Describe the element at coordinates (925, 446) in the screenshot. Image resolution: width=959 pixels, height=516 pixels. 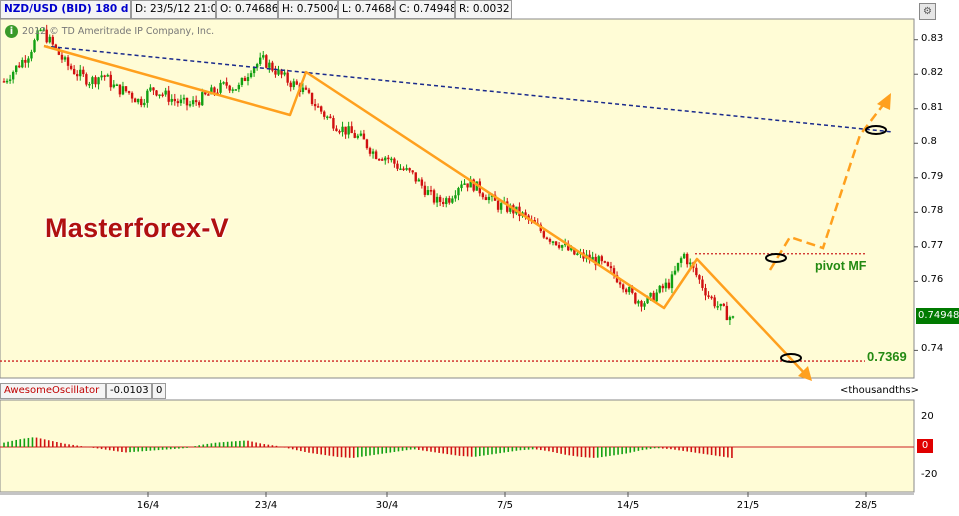
I see `osc-zero-badge: 0` at that location.